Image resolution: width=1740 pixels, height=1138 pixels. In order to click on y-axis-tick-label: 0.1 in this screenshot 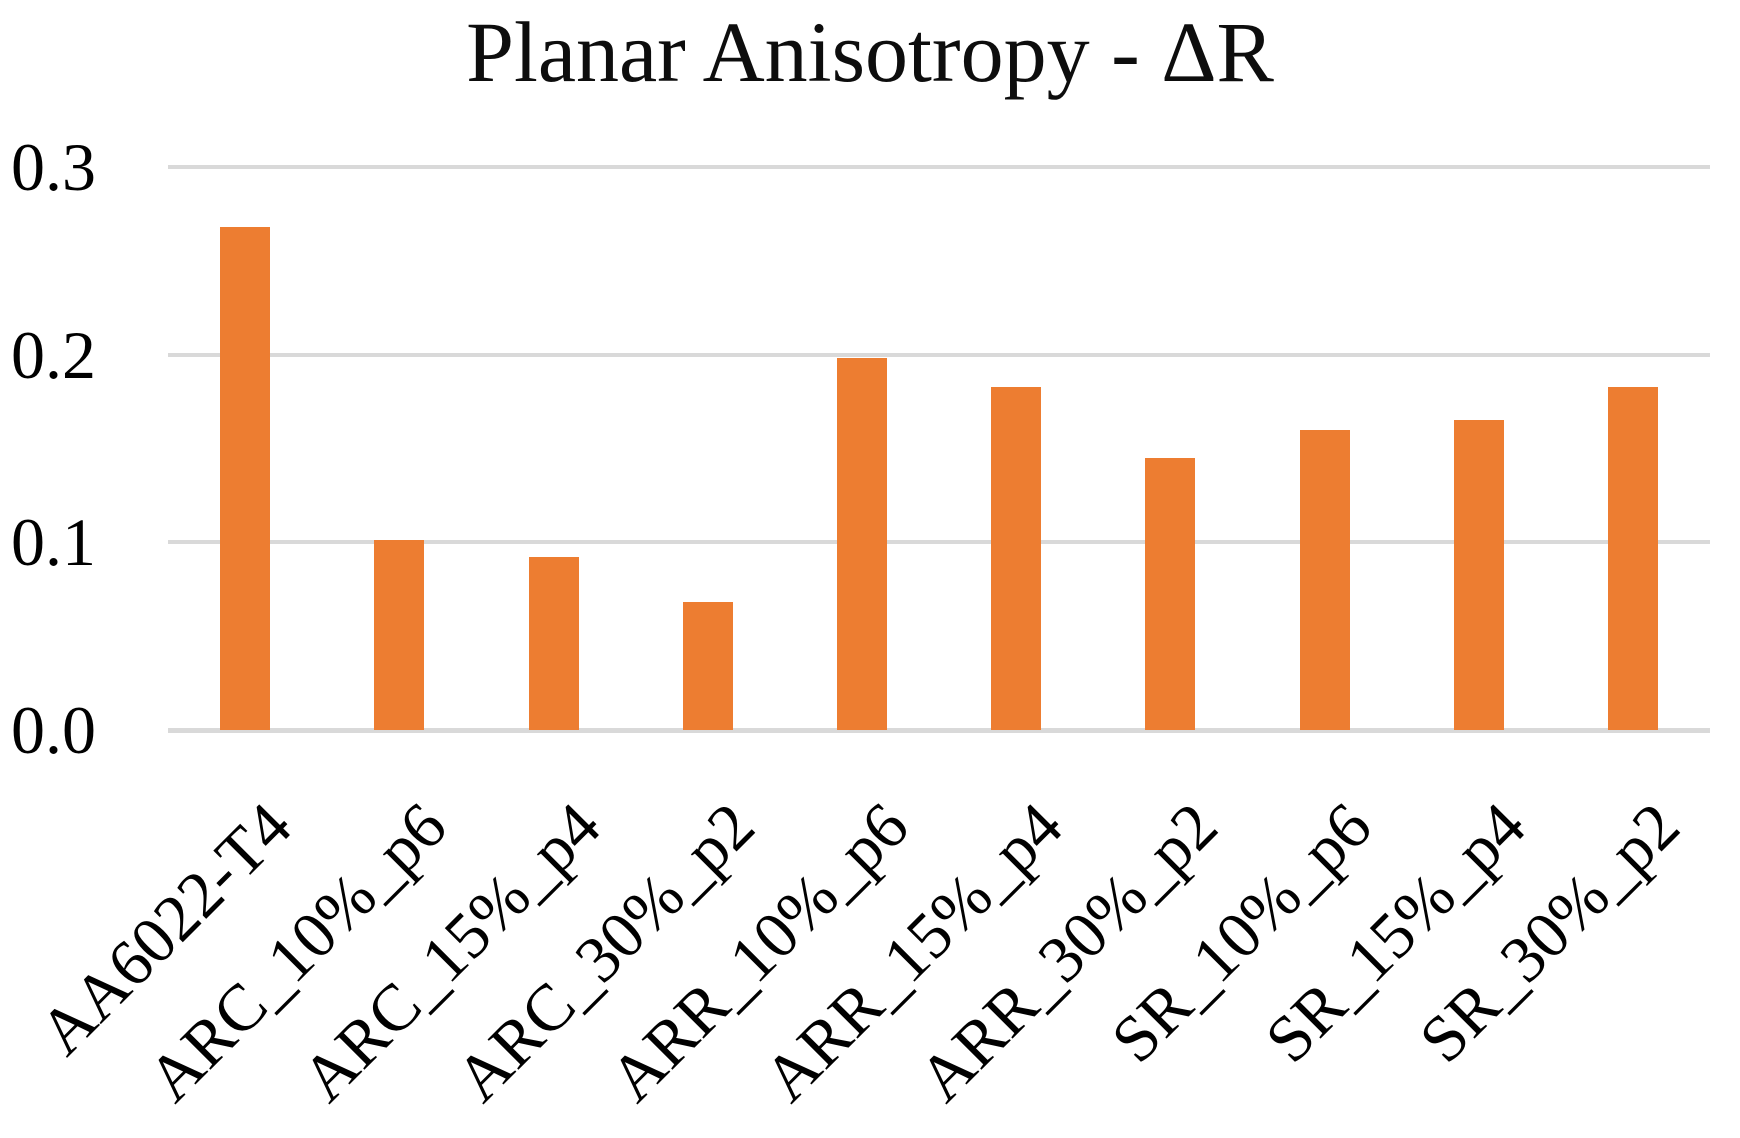, I will do `click(53, 542)`.